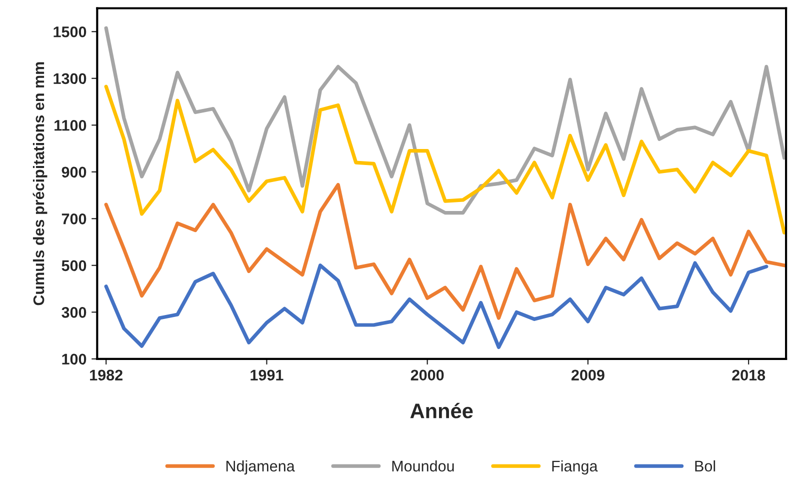 This screenshot has width=790, height=485. Describe the element at coordinates (70, 78) in the screenshot. I see `y-tick-label: 1300` at that location.